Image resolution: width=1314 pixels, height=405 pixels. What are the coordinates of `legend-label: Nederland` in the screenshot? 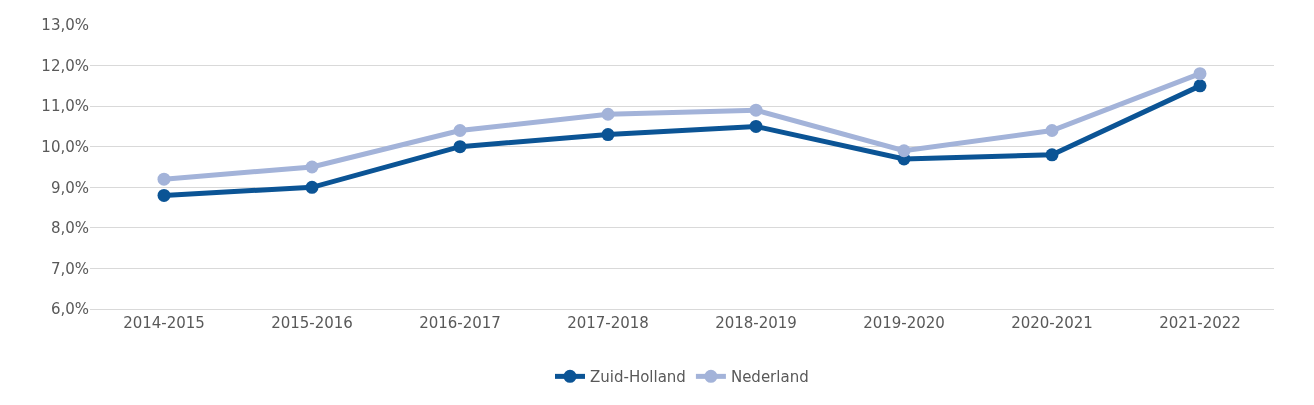 It's located at (769, 377).